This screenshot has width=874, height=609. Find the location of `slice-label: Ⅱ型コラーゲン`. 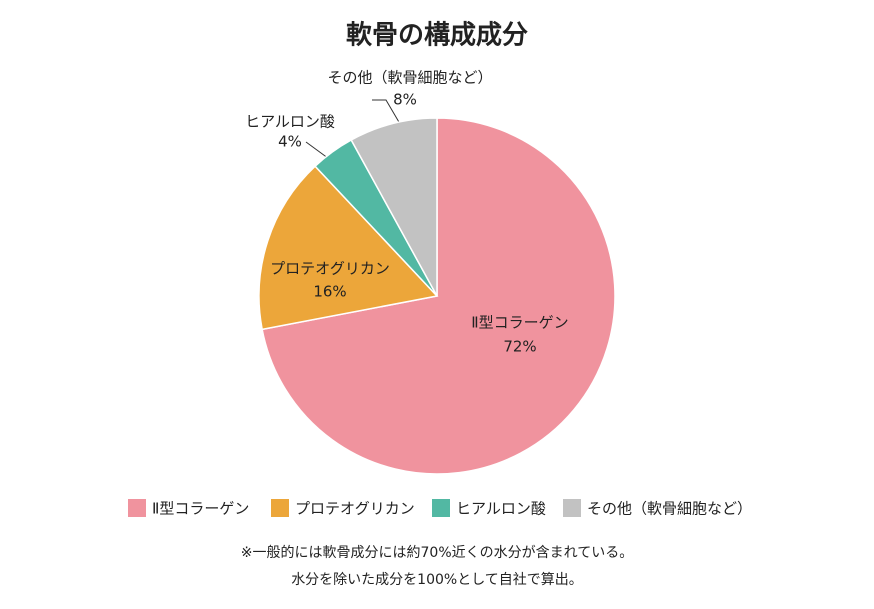

slice-label: Ⅱ型コラーゲン is located at coordinates (519, 323).